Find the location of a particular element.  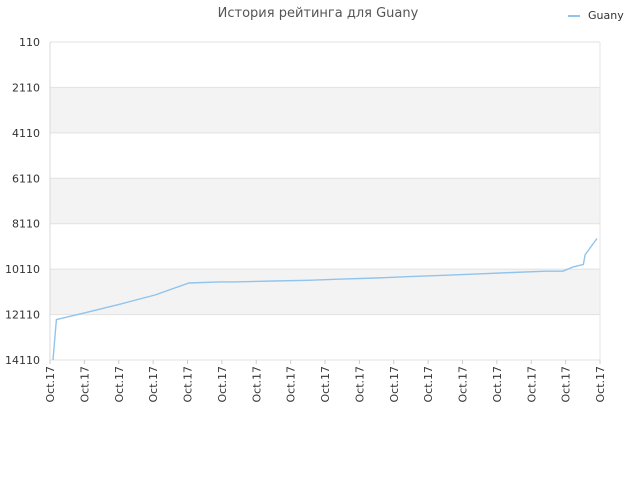

y-tick-label: 14110 is located at coordinates (22, 360).